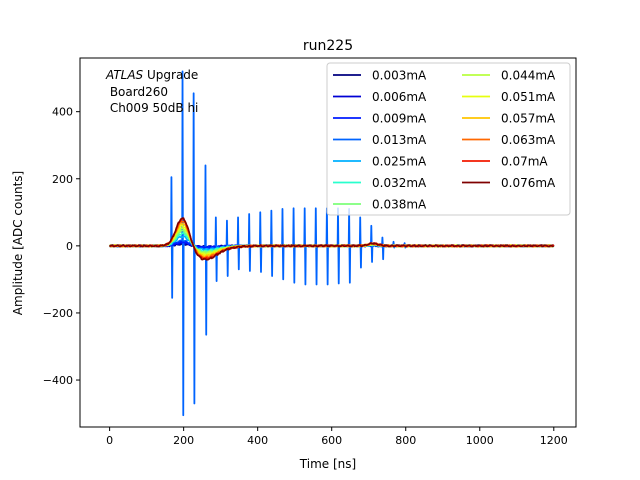  Describe the element at coordinates (170, 75) in the screenshot. I see `atlas-upgrade-label: Upgrade` at that location.